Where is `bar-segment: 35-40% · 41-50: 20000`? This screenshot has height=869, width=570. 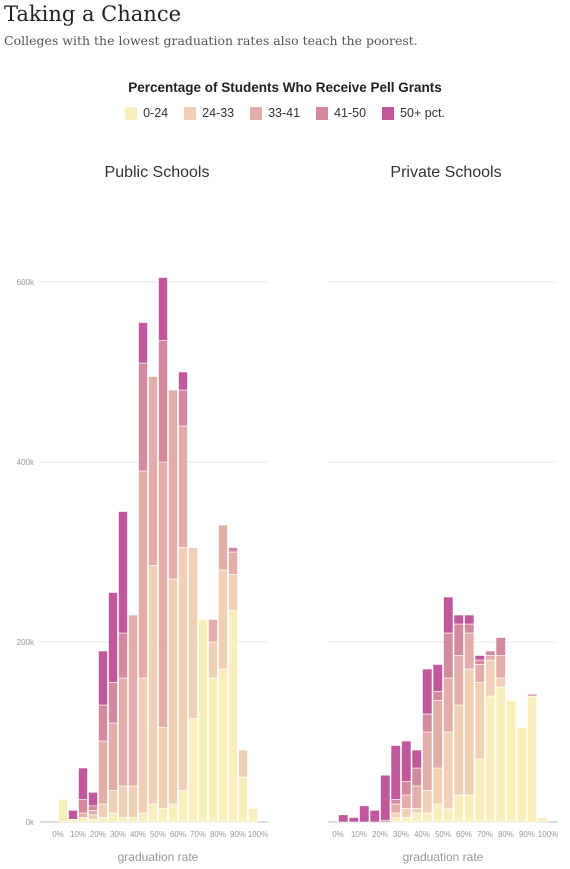 bar-segment: 35-40% · 41-50: 20000 is located at coordinates (416, 777).